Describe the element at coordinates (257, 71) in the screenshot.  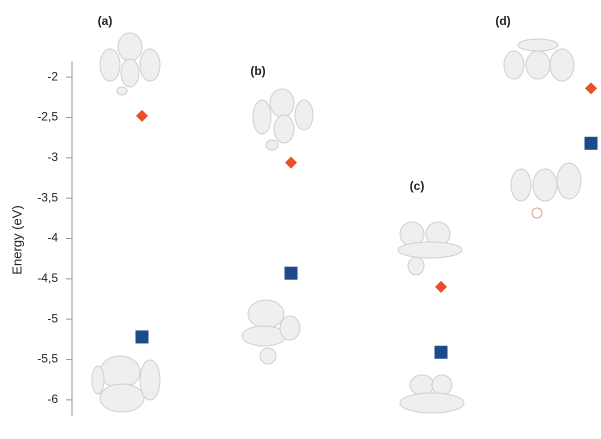
I see `panel-label: (b)` at that location.